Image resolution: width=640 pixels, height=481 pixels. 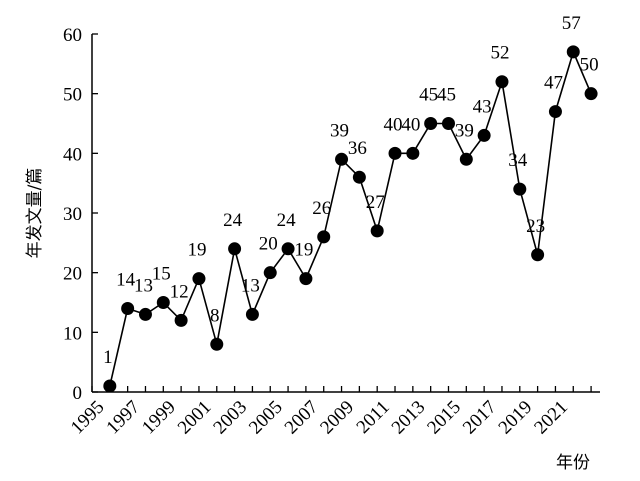 I want to click on data-label: 43, so click(x=482, y=106).